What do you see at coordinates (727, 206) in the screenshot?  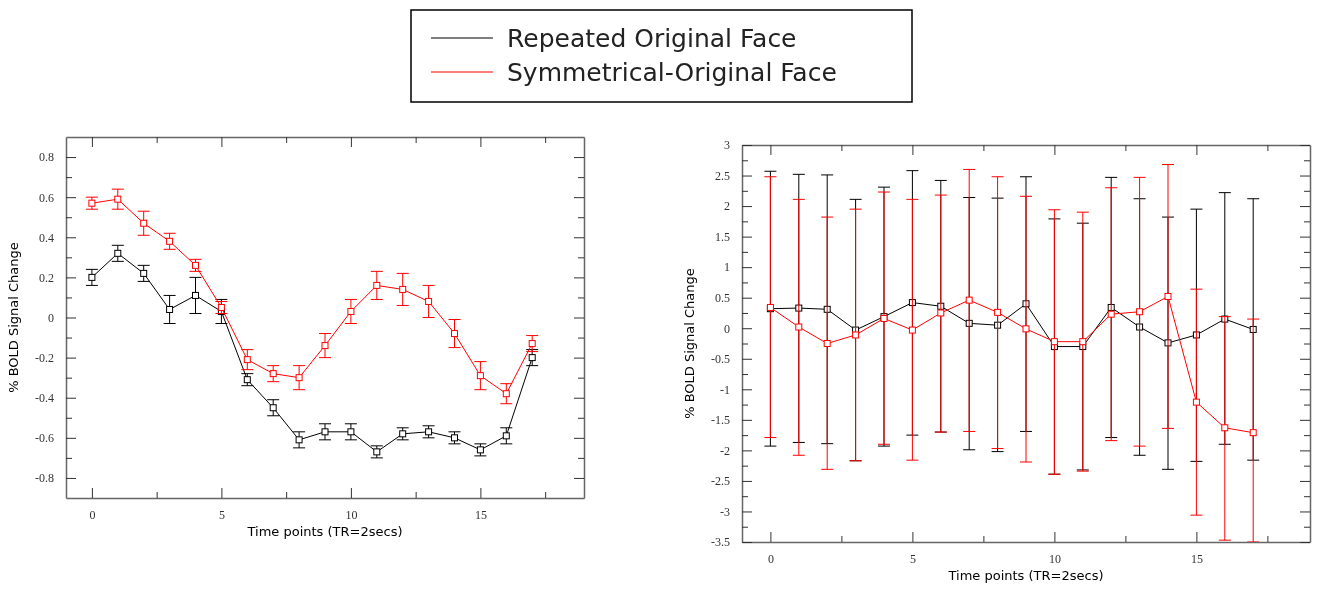 I see `y-tick-label: 2` at bounding box center [727, 206].